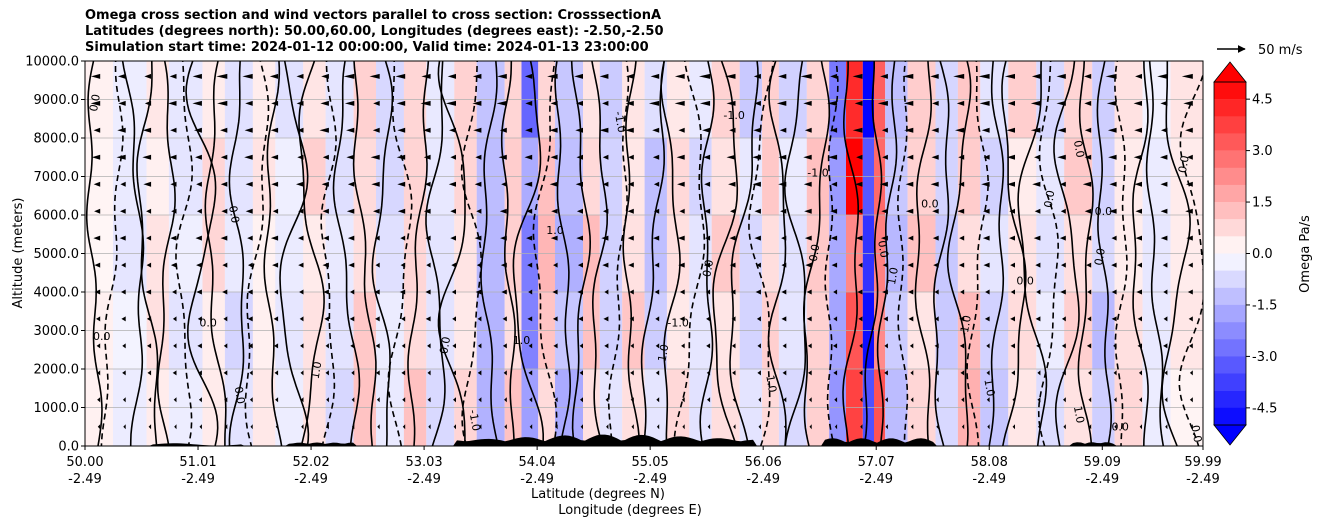  I want to click on x-tick-label-latitude: 57.07, so click(876, 462).